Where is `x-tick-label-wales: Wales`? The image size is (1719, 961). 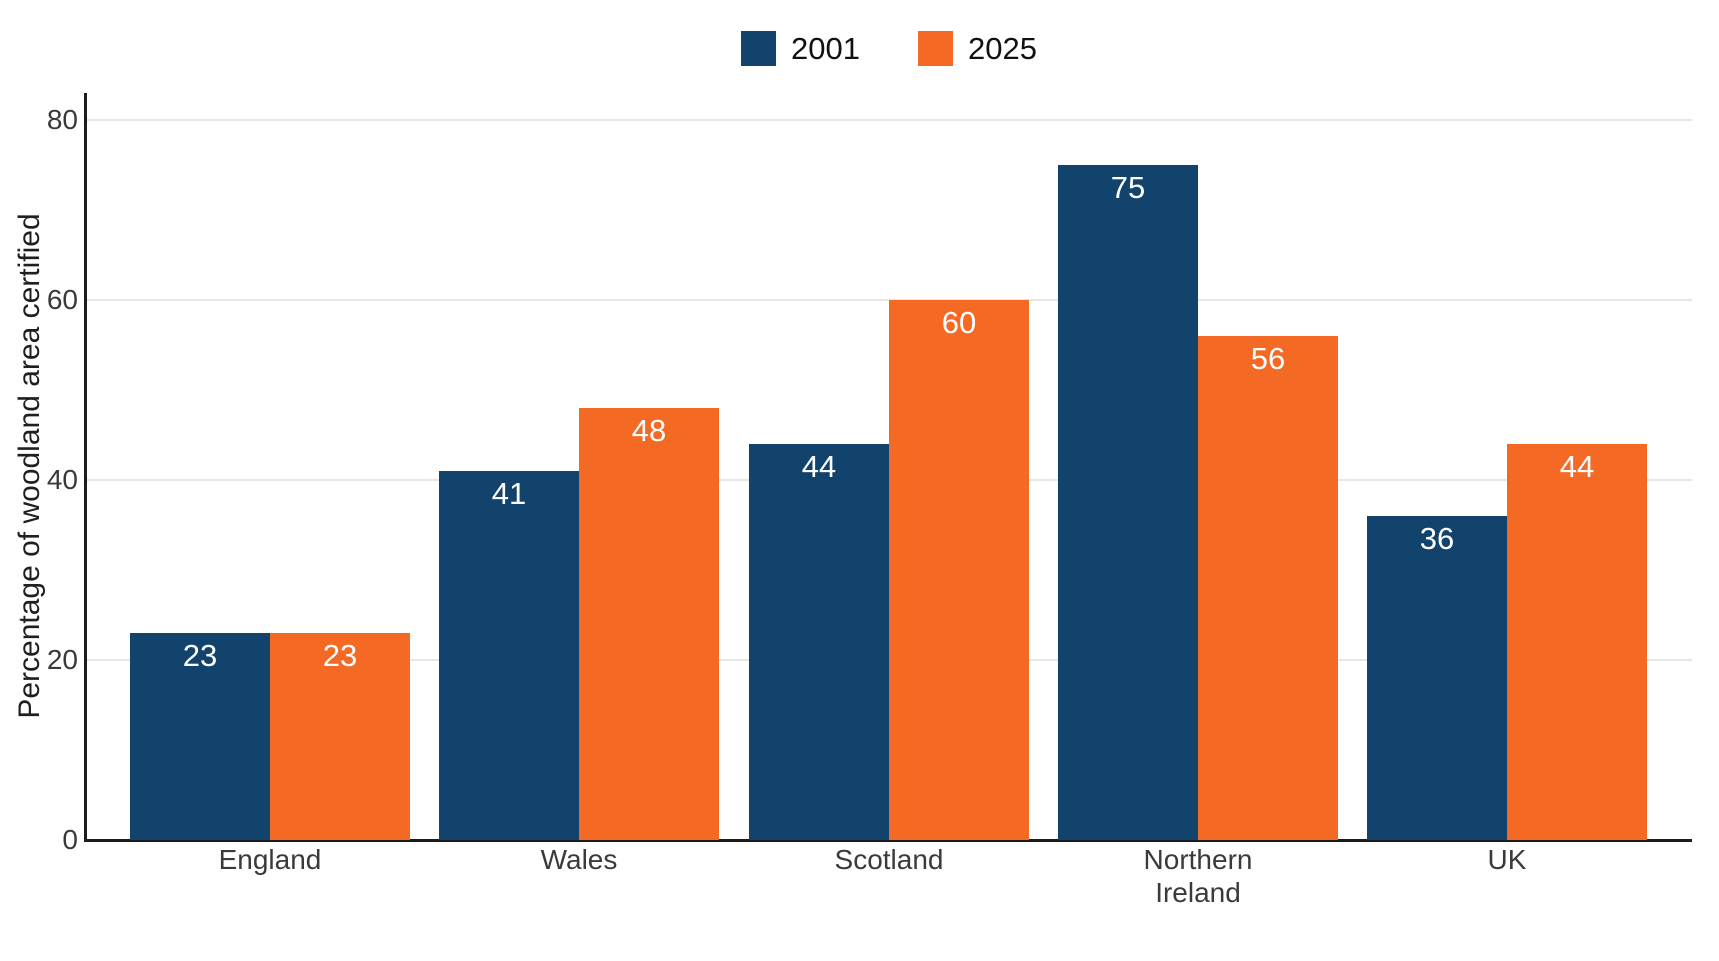
x-tick-label-wales: Wales is located at coordinates (579, 859).